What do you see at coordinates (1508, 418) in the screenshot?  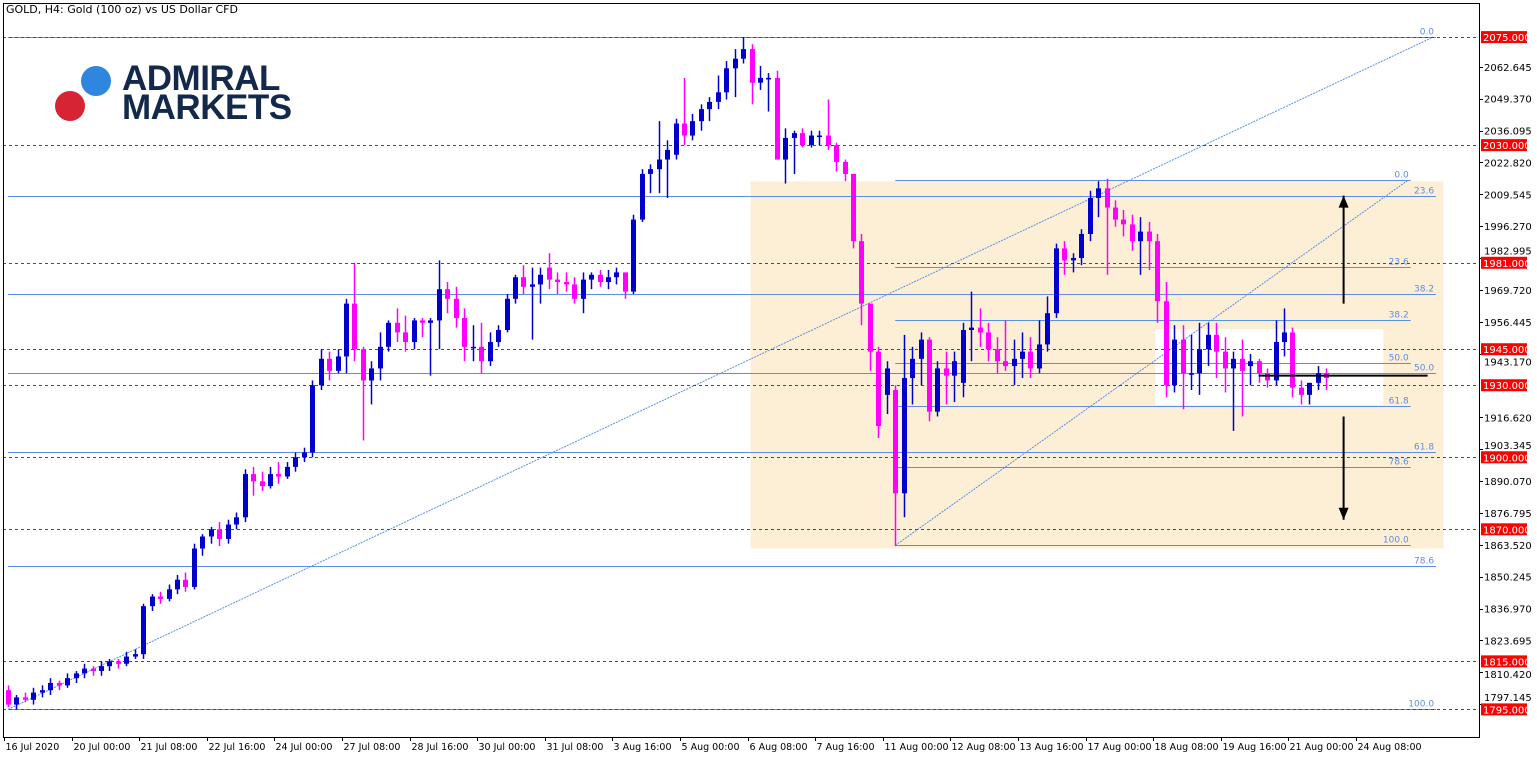 I see `y-tick-label: 1916.620` at bounding box center [1508, 418].